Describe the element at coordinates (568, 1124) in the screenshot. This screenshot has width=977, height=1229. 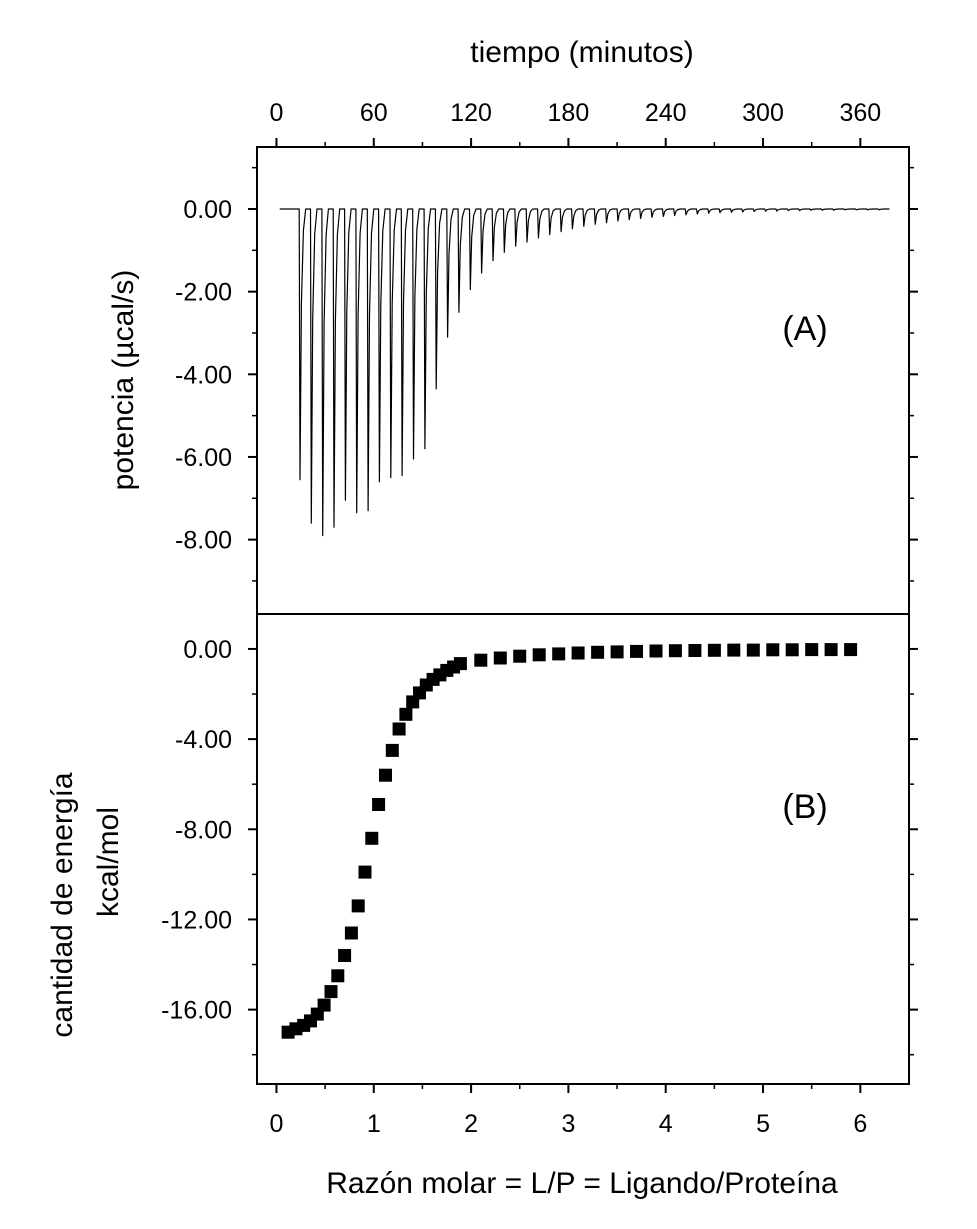
I see `b-x-tick-label: 3` at that location.